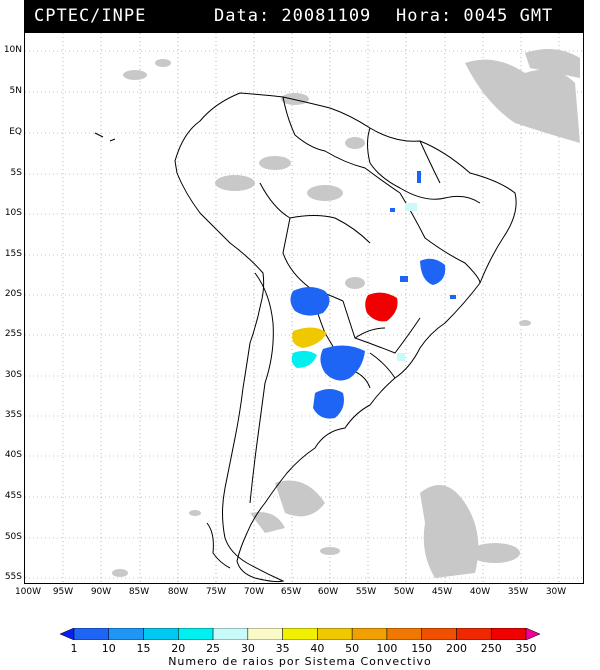  Describe the element at coordinates (213, 648) in the screenshot. I see `colorbar-tick-label: 25` at that location.